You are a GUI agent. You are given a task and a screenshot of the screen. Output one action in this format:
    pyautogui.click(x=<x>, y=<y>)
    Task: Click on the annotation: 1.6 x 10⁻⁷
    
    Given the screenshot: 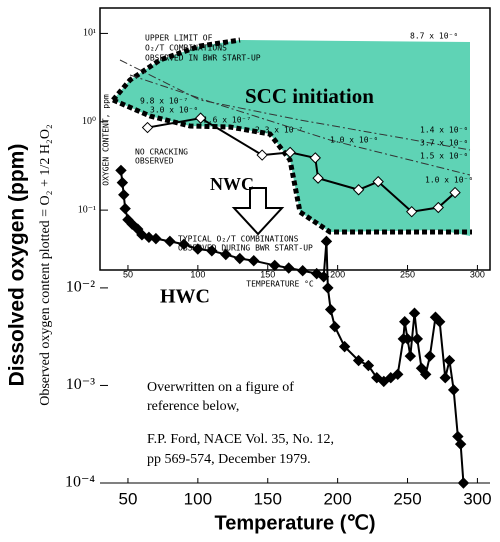 What is the action you would take?
    pyautogui.click(x=227, y=120)
    